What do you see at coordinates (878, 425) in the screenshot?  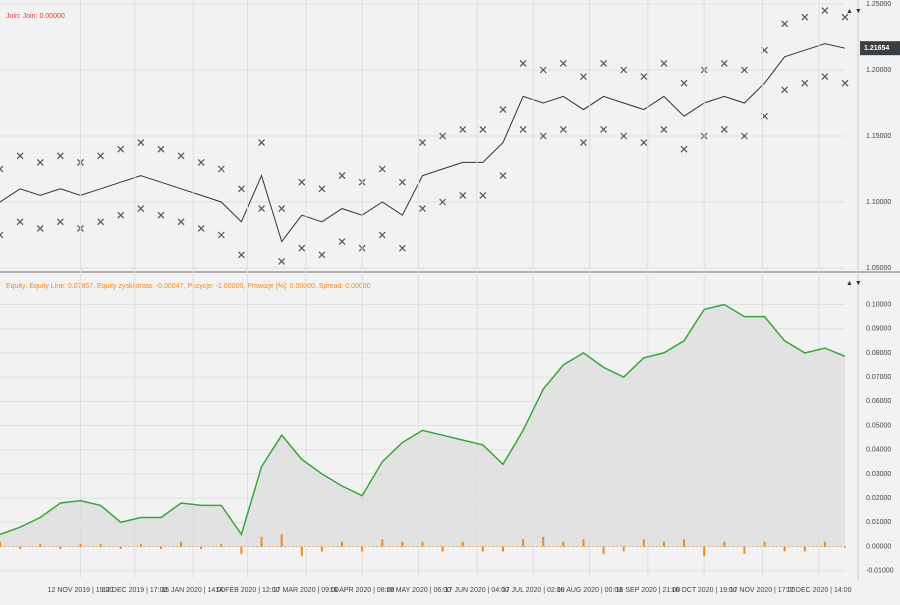 I see `y-tick-label: 0.05000` at bounding box center [878, 425].